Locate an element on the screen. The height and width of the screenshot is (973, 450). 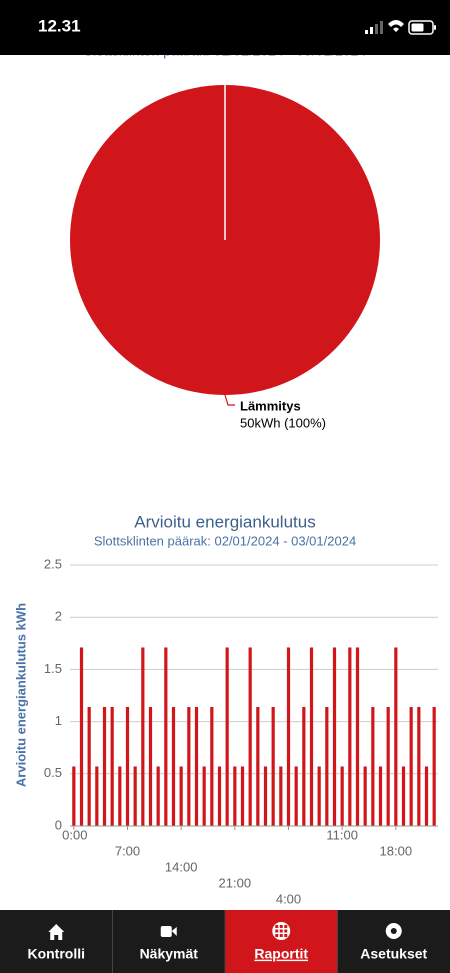
tab-label: Kontrolli is located at coordinates (56, 954).